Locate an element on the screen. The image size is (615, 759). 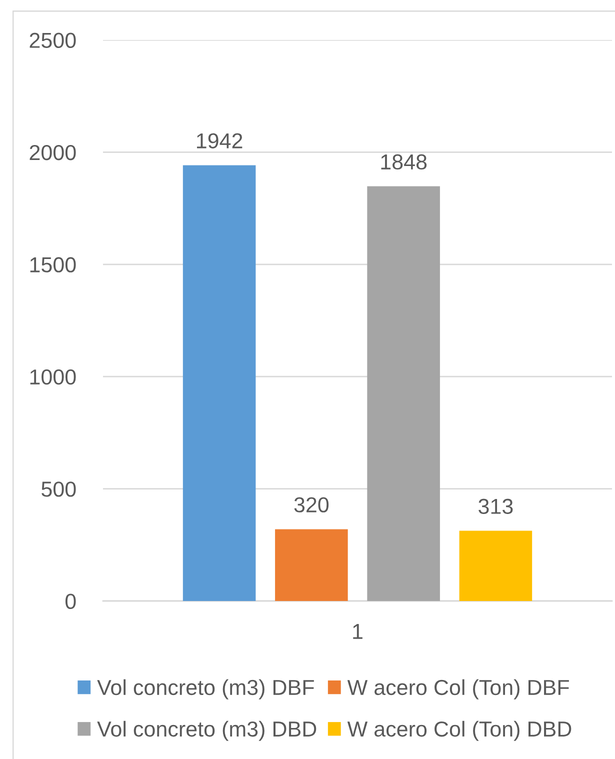
data-label: 320 is located at coordinates (311, 504).